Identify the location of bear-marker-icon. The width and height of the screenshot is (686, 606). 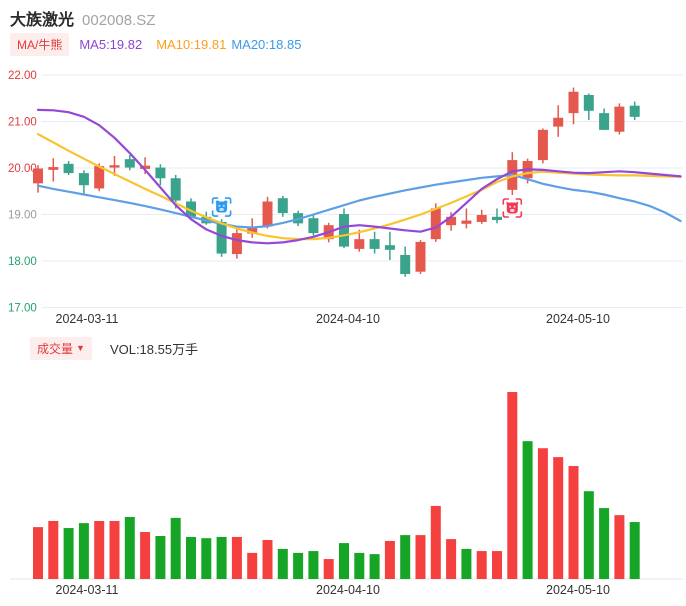
(221, 207).